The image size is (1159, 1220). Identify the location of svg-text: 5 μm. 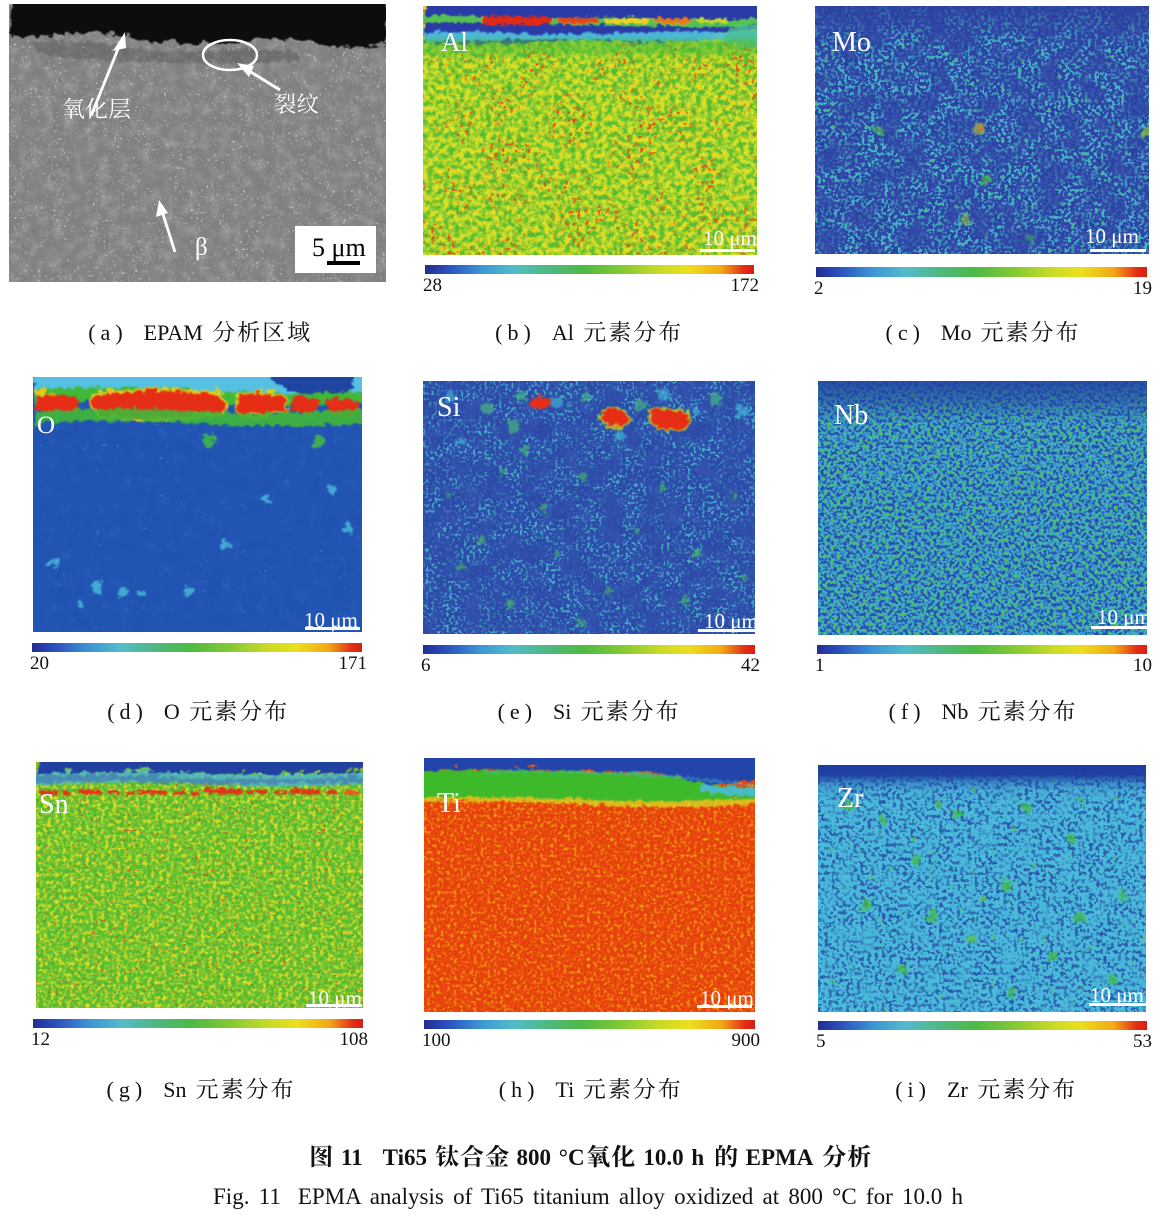
(339, 247).